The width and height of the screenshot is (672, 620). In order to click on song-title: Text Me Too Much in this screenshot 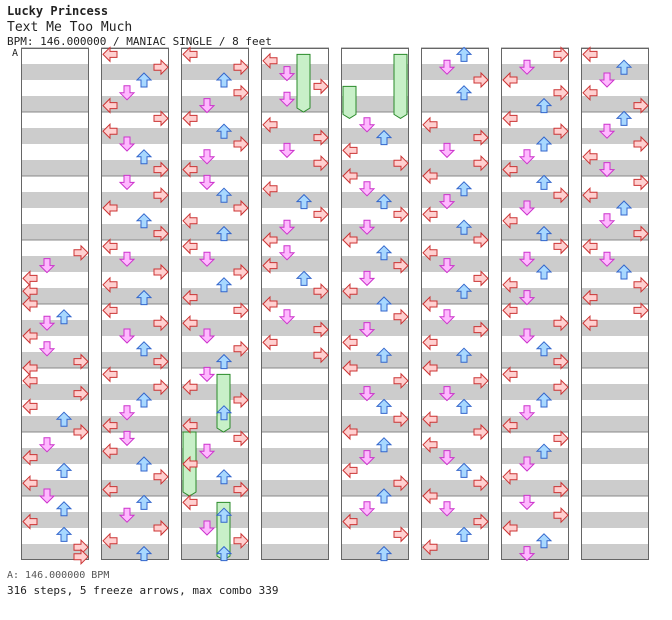, I will do `click(70, 27)`.